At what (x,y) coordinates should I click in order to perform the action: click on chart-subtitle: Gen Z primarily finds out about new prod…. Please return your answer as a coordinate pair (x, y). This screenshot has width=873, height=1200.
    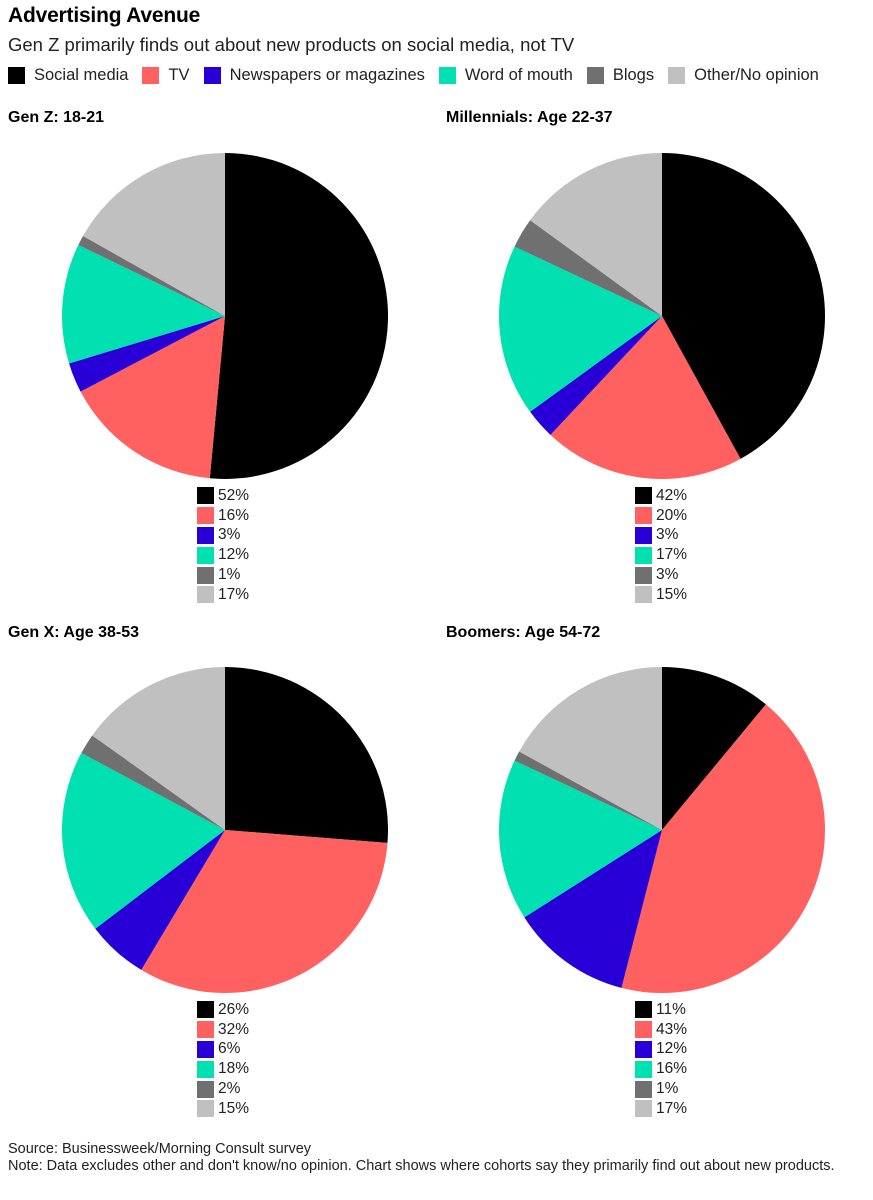
    Looking at the image, I should click on (291, 44).